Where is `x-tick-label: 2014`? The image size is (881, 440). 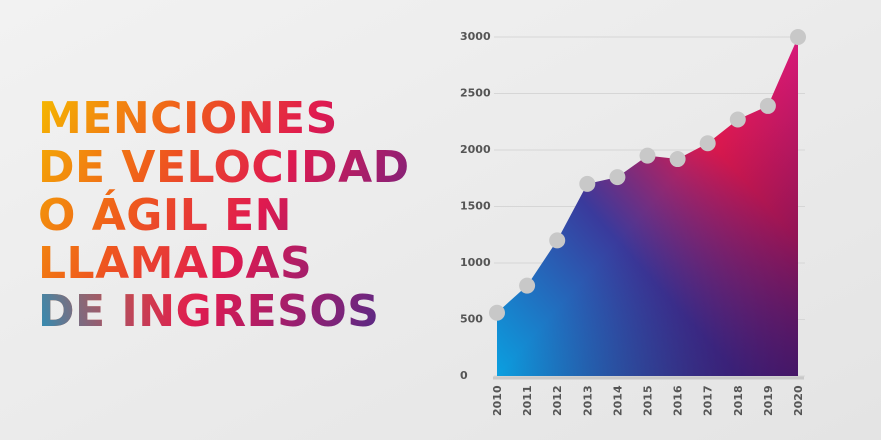
x-tick-label: 2014 is located at coordinates (617, 400).